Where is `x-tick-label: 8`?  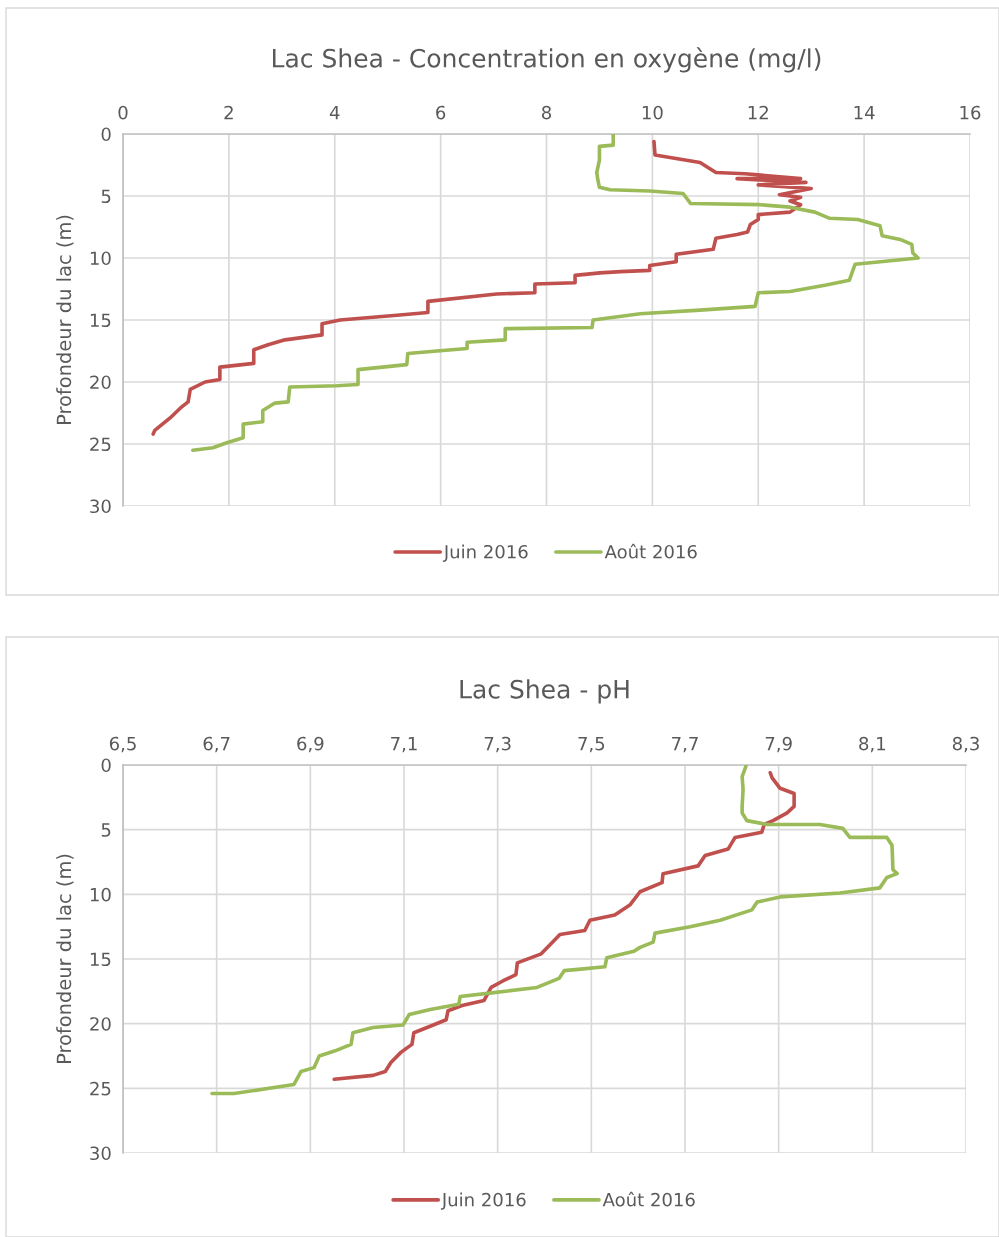 x-tick-label: 8 is located at coordinates (546, 112).